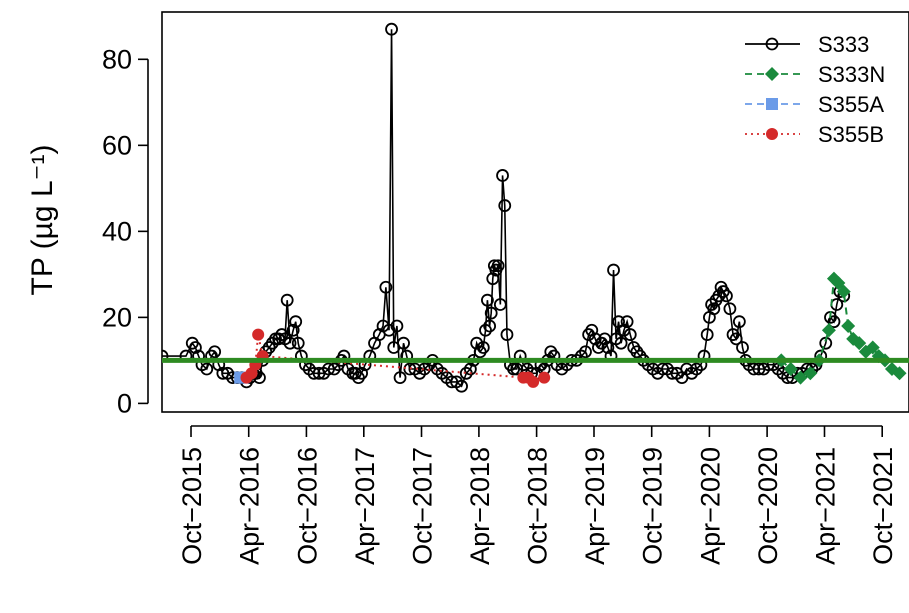  I want to click on x-tick-label: Apr−2020, so click(710, 506).